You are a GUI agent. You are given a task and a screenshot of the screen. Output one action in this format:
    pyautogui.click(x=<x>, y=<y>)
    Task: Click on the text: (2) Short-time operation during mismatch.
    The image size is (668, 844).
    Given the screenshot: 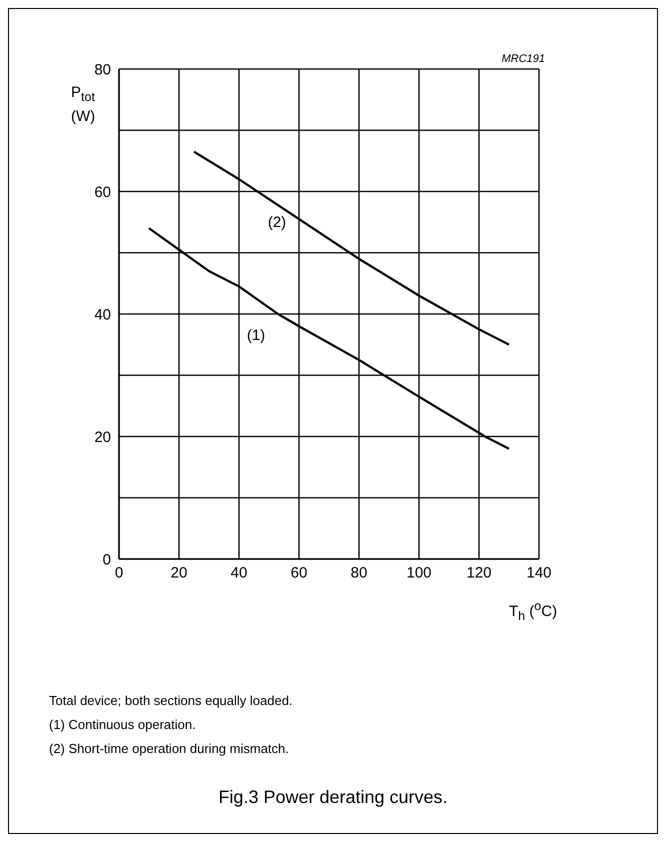 What is the action you would take?
    pyautogui.click(x=169, y=748)
    